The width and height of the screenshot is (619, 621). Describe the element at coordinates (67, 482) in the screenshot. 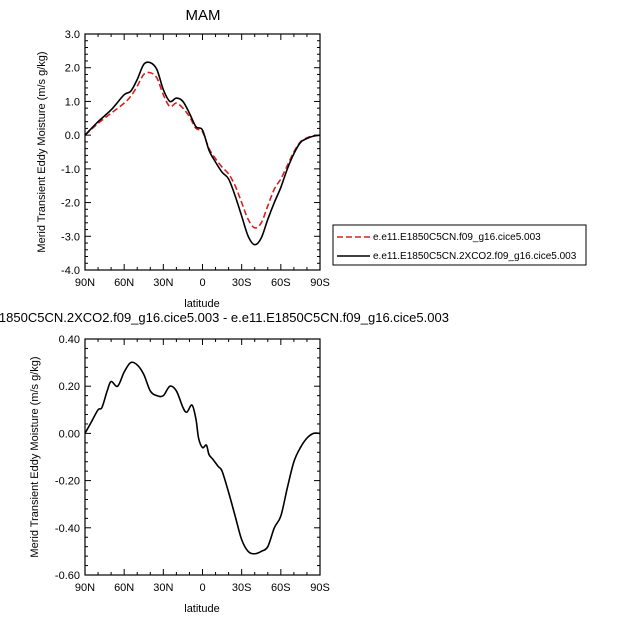

I see `y-tick-label: -0.20` at that location.